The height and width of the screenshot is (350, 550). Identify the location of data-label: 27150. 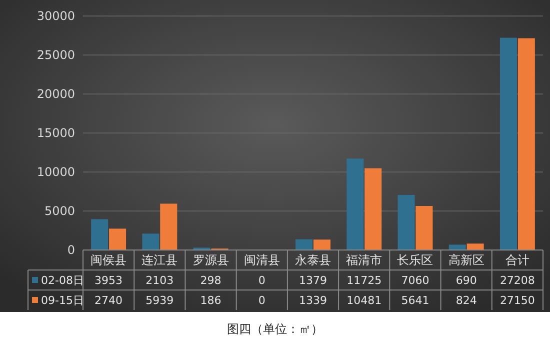
(517, 300).